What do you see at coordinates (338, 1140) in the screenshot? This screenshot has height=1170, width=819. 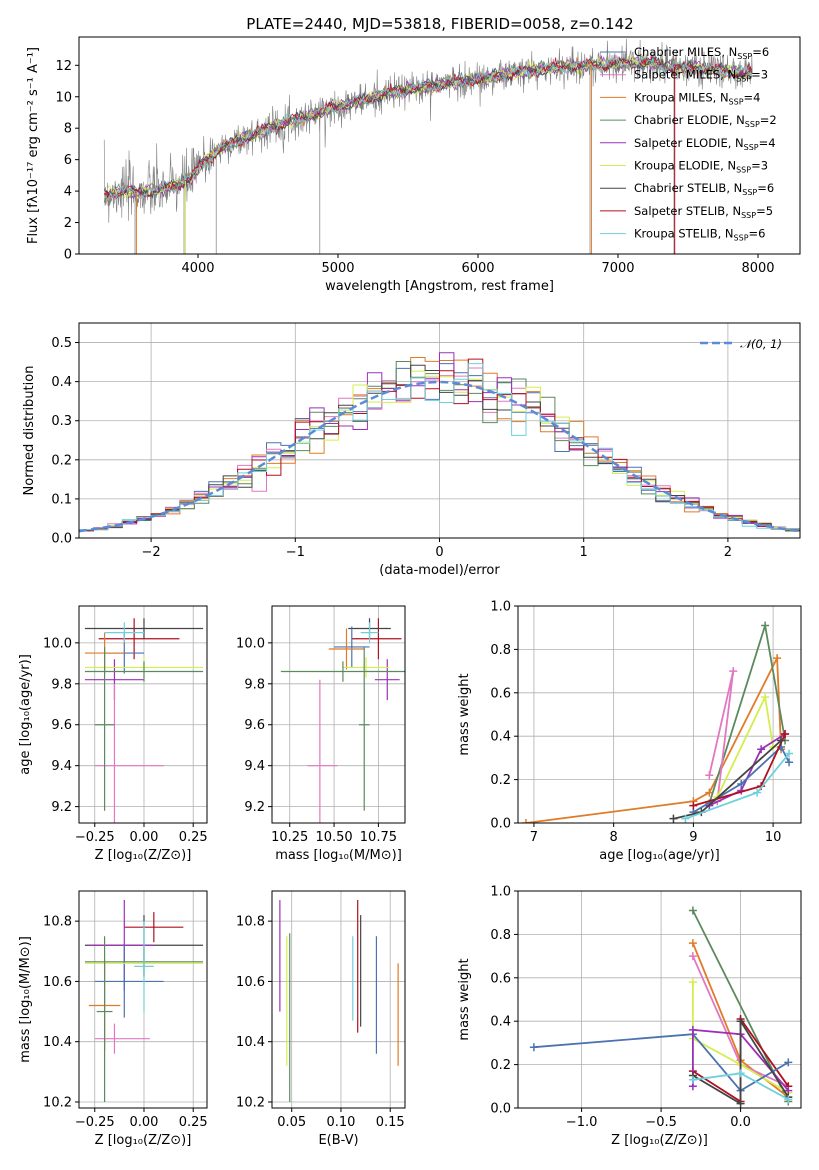 I see `x-axis-label: E(B-V)` at bounding box center [338, 1140].